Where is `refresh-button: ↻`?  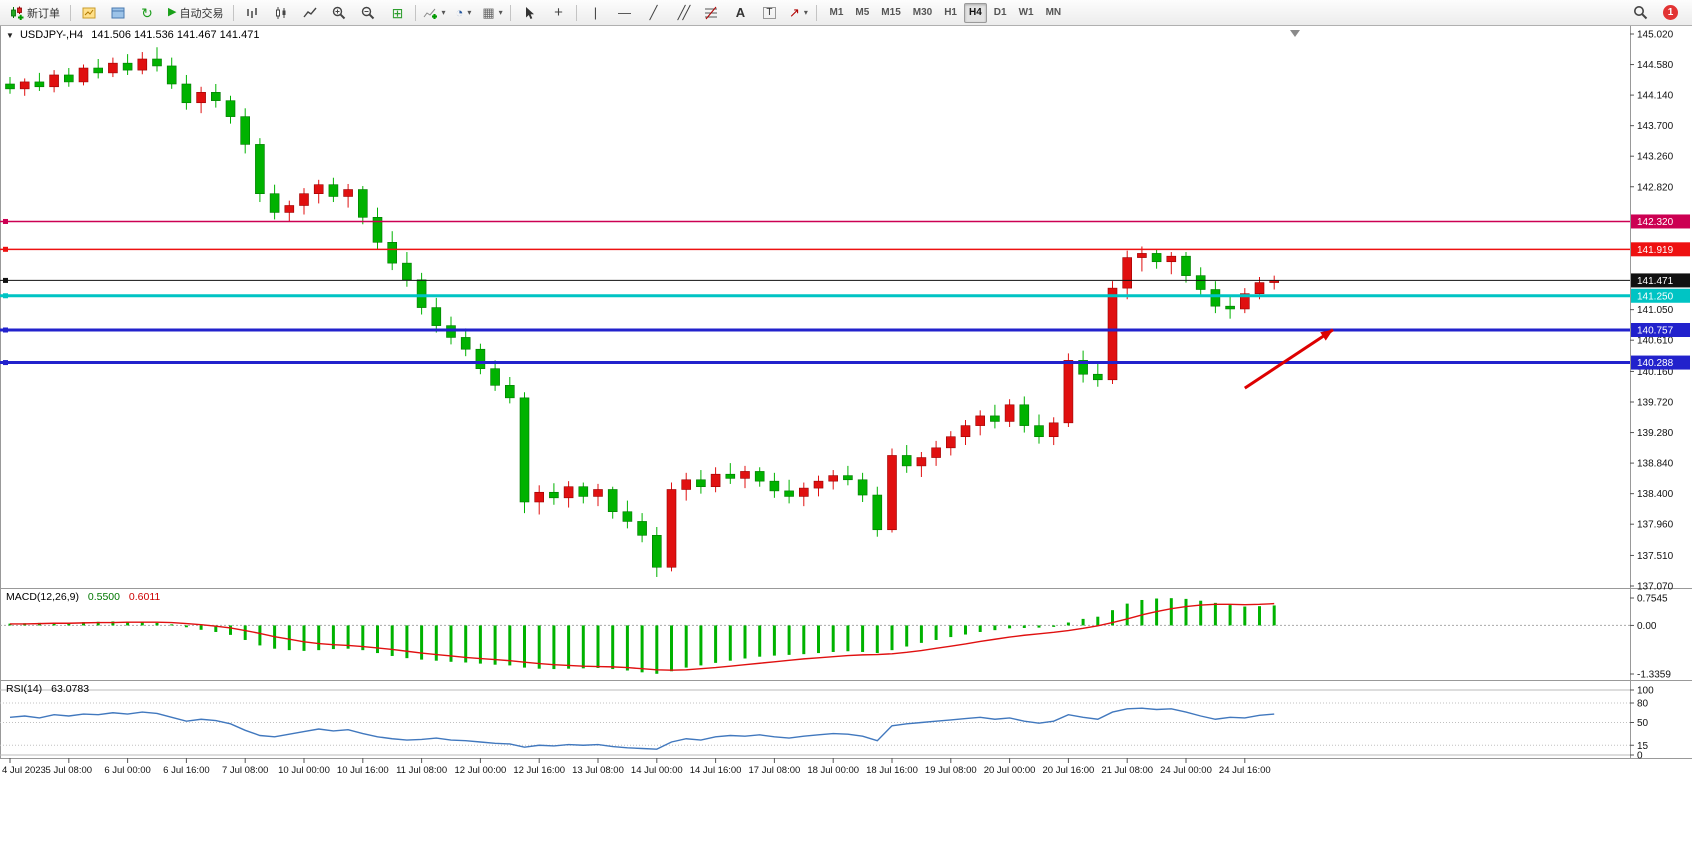 refresh-button: ↻ is located at coordinates (147, 13).